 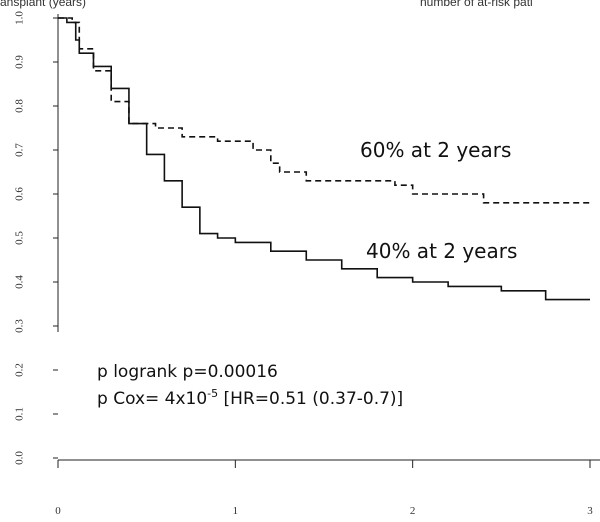 I want to click on y-tick-label: 0.5, so click(x=20, y=238).